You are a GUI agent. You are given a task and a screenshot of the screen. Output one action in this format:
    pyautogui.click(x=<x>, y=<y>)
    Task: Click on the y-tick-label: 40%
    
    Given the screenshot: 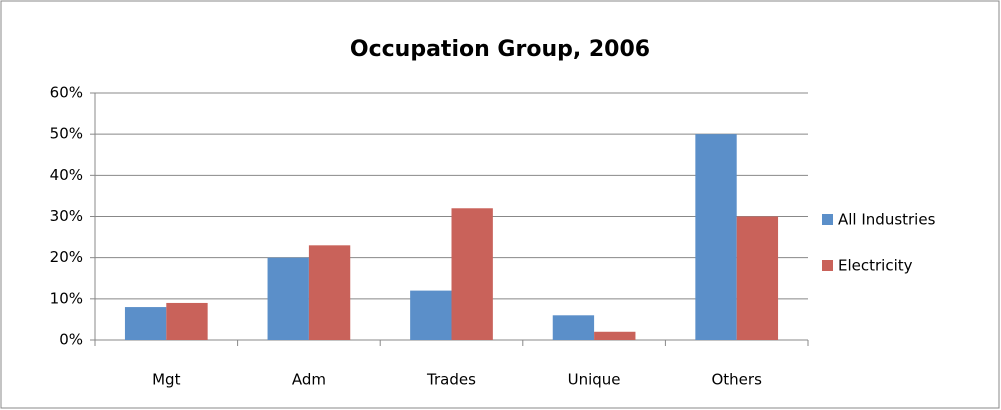 What is the action you would take?
    pyautogui.click(x=66, y=175)
    